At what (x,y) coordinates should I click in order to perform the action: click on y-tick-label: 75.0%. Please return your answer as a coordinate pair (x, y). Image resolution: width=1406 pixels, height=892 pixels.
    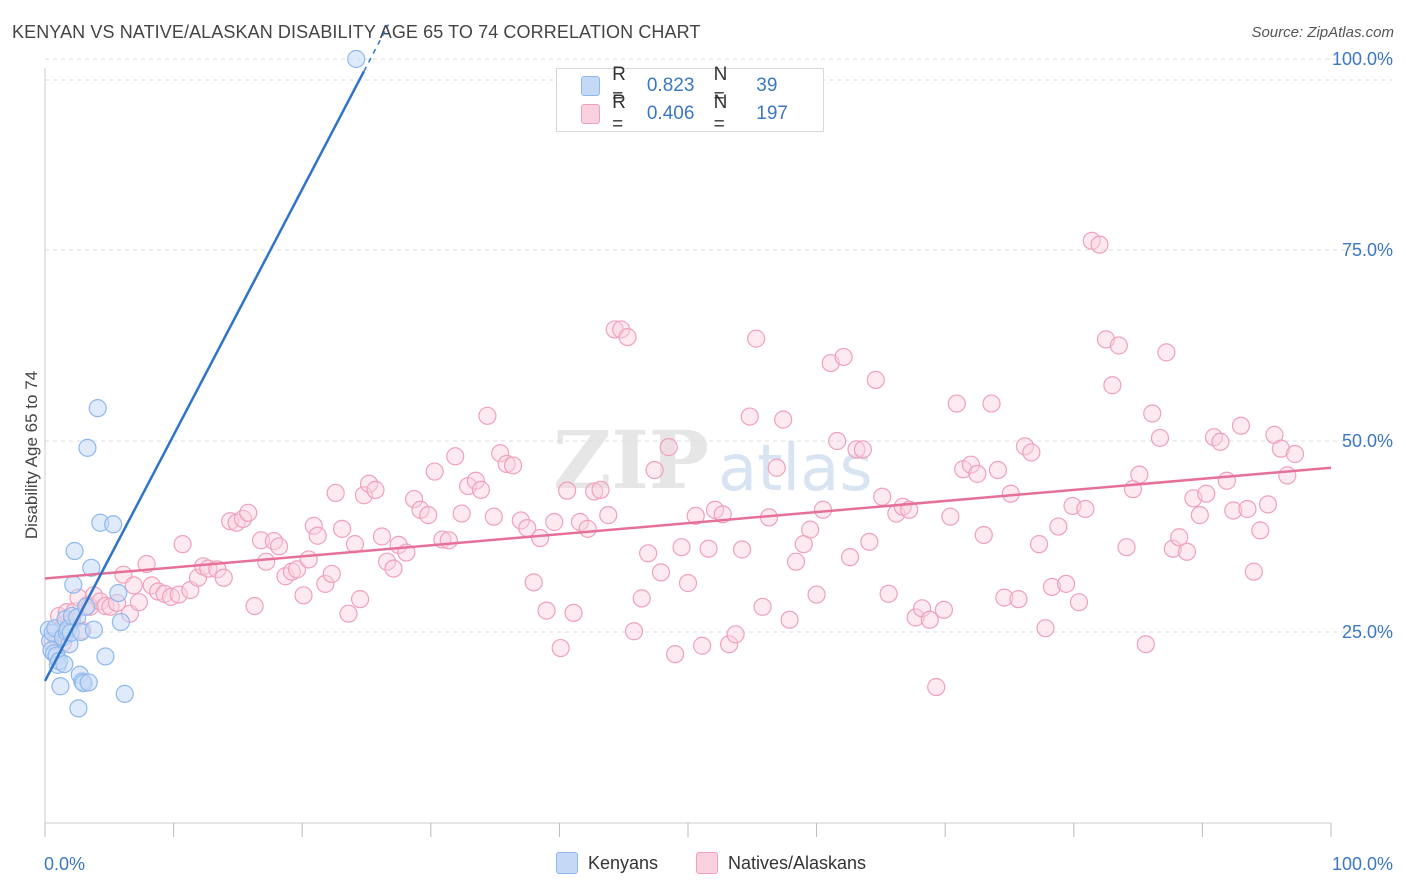
    Looking at the image, I should click on (1367, 250).